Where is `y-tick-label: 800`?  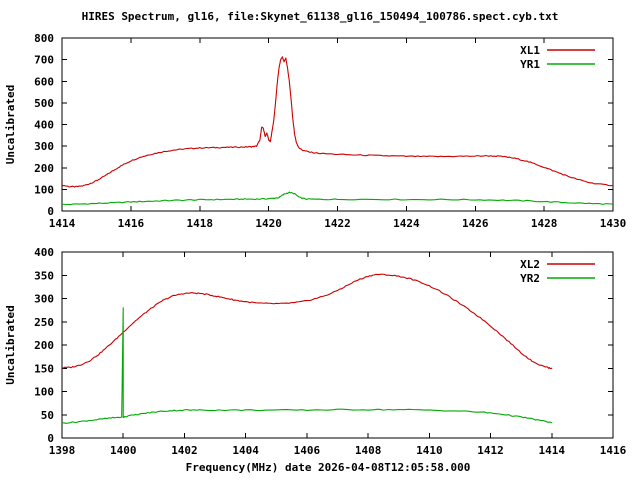 y-tick-label: 800 is located at coordinates (44, 38).